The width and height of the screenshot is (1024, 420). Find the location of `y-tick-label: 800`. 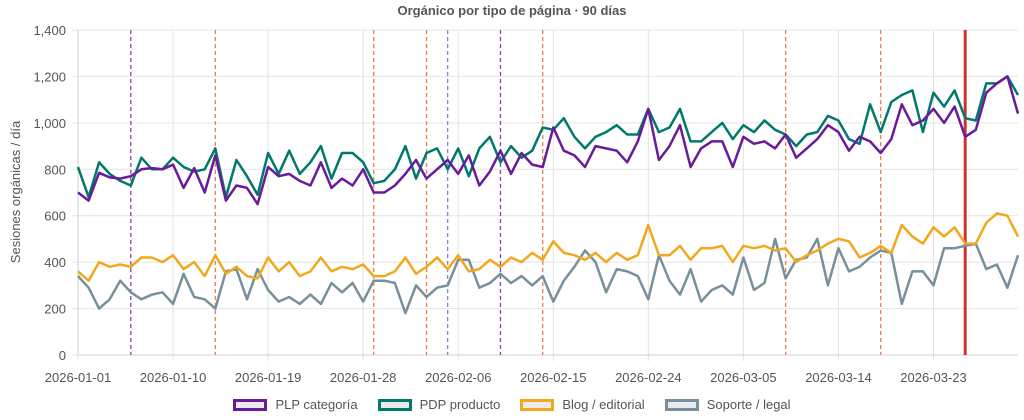

y-tick-label: 800 is located at coordinates (55, 169).